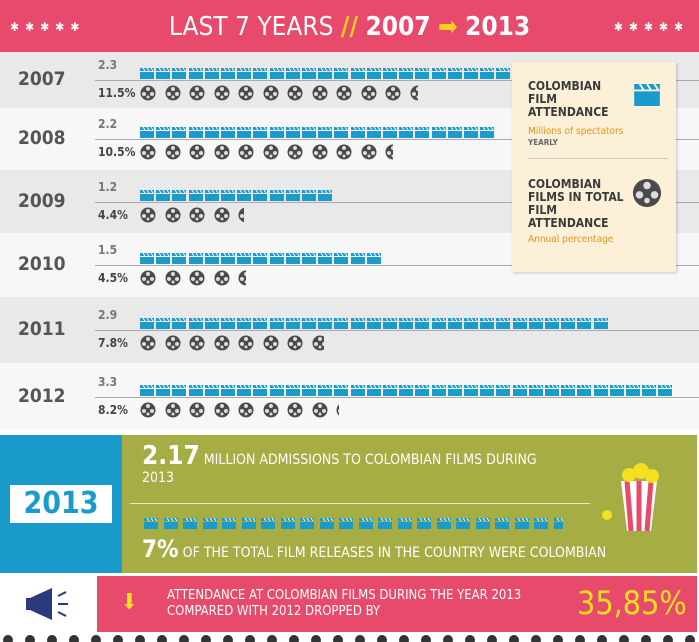  I want to click on share-label: 4.5%, so click(113, 278).